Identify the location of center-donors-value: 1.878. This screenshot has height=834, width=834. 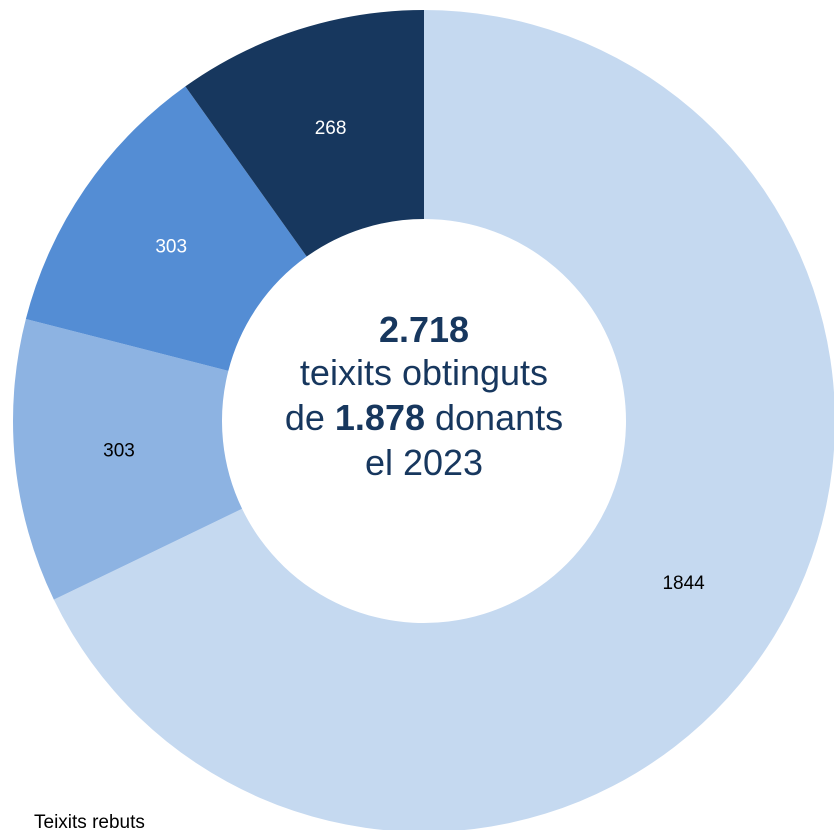
(379, 417).